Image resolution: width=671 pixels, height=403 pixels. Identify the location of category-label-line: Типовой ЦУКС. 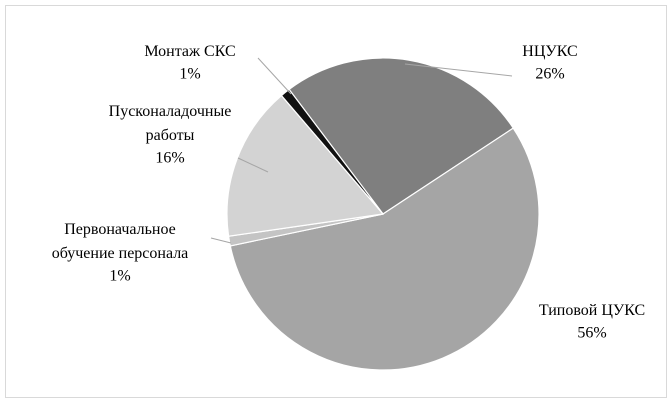
(592, 310).